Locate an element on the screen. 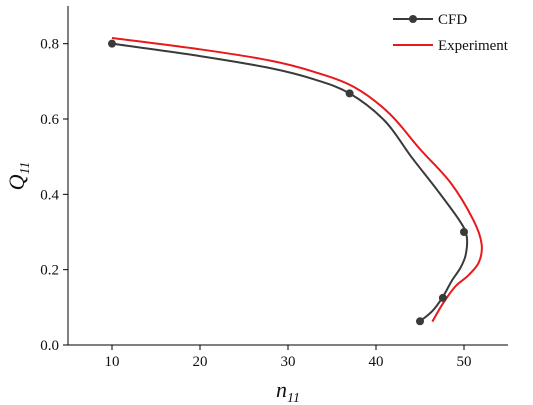 The width and height of the screenshot is (533, 405). x-tick-label: 10 is located at coordinates (112, 362).